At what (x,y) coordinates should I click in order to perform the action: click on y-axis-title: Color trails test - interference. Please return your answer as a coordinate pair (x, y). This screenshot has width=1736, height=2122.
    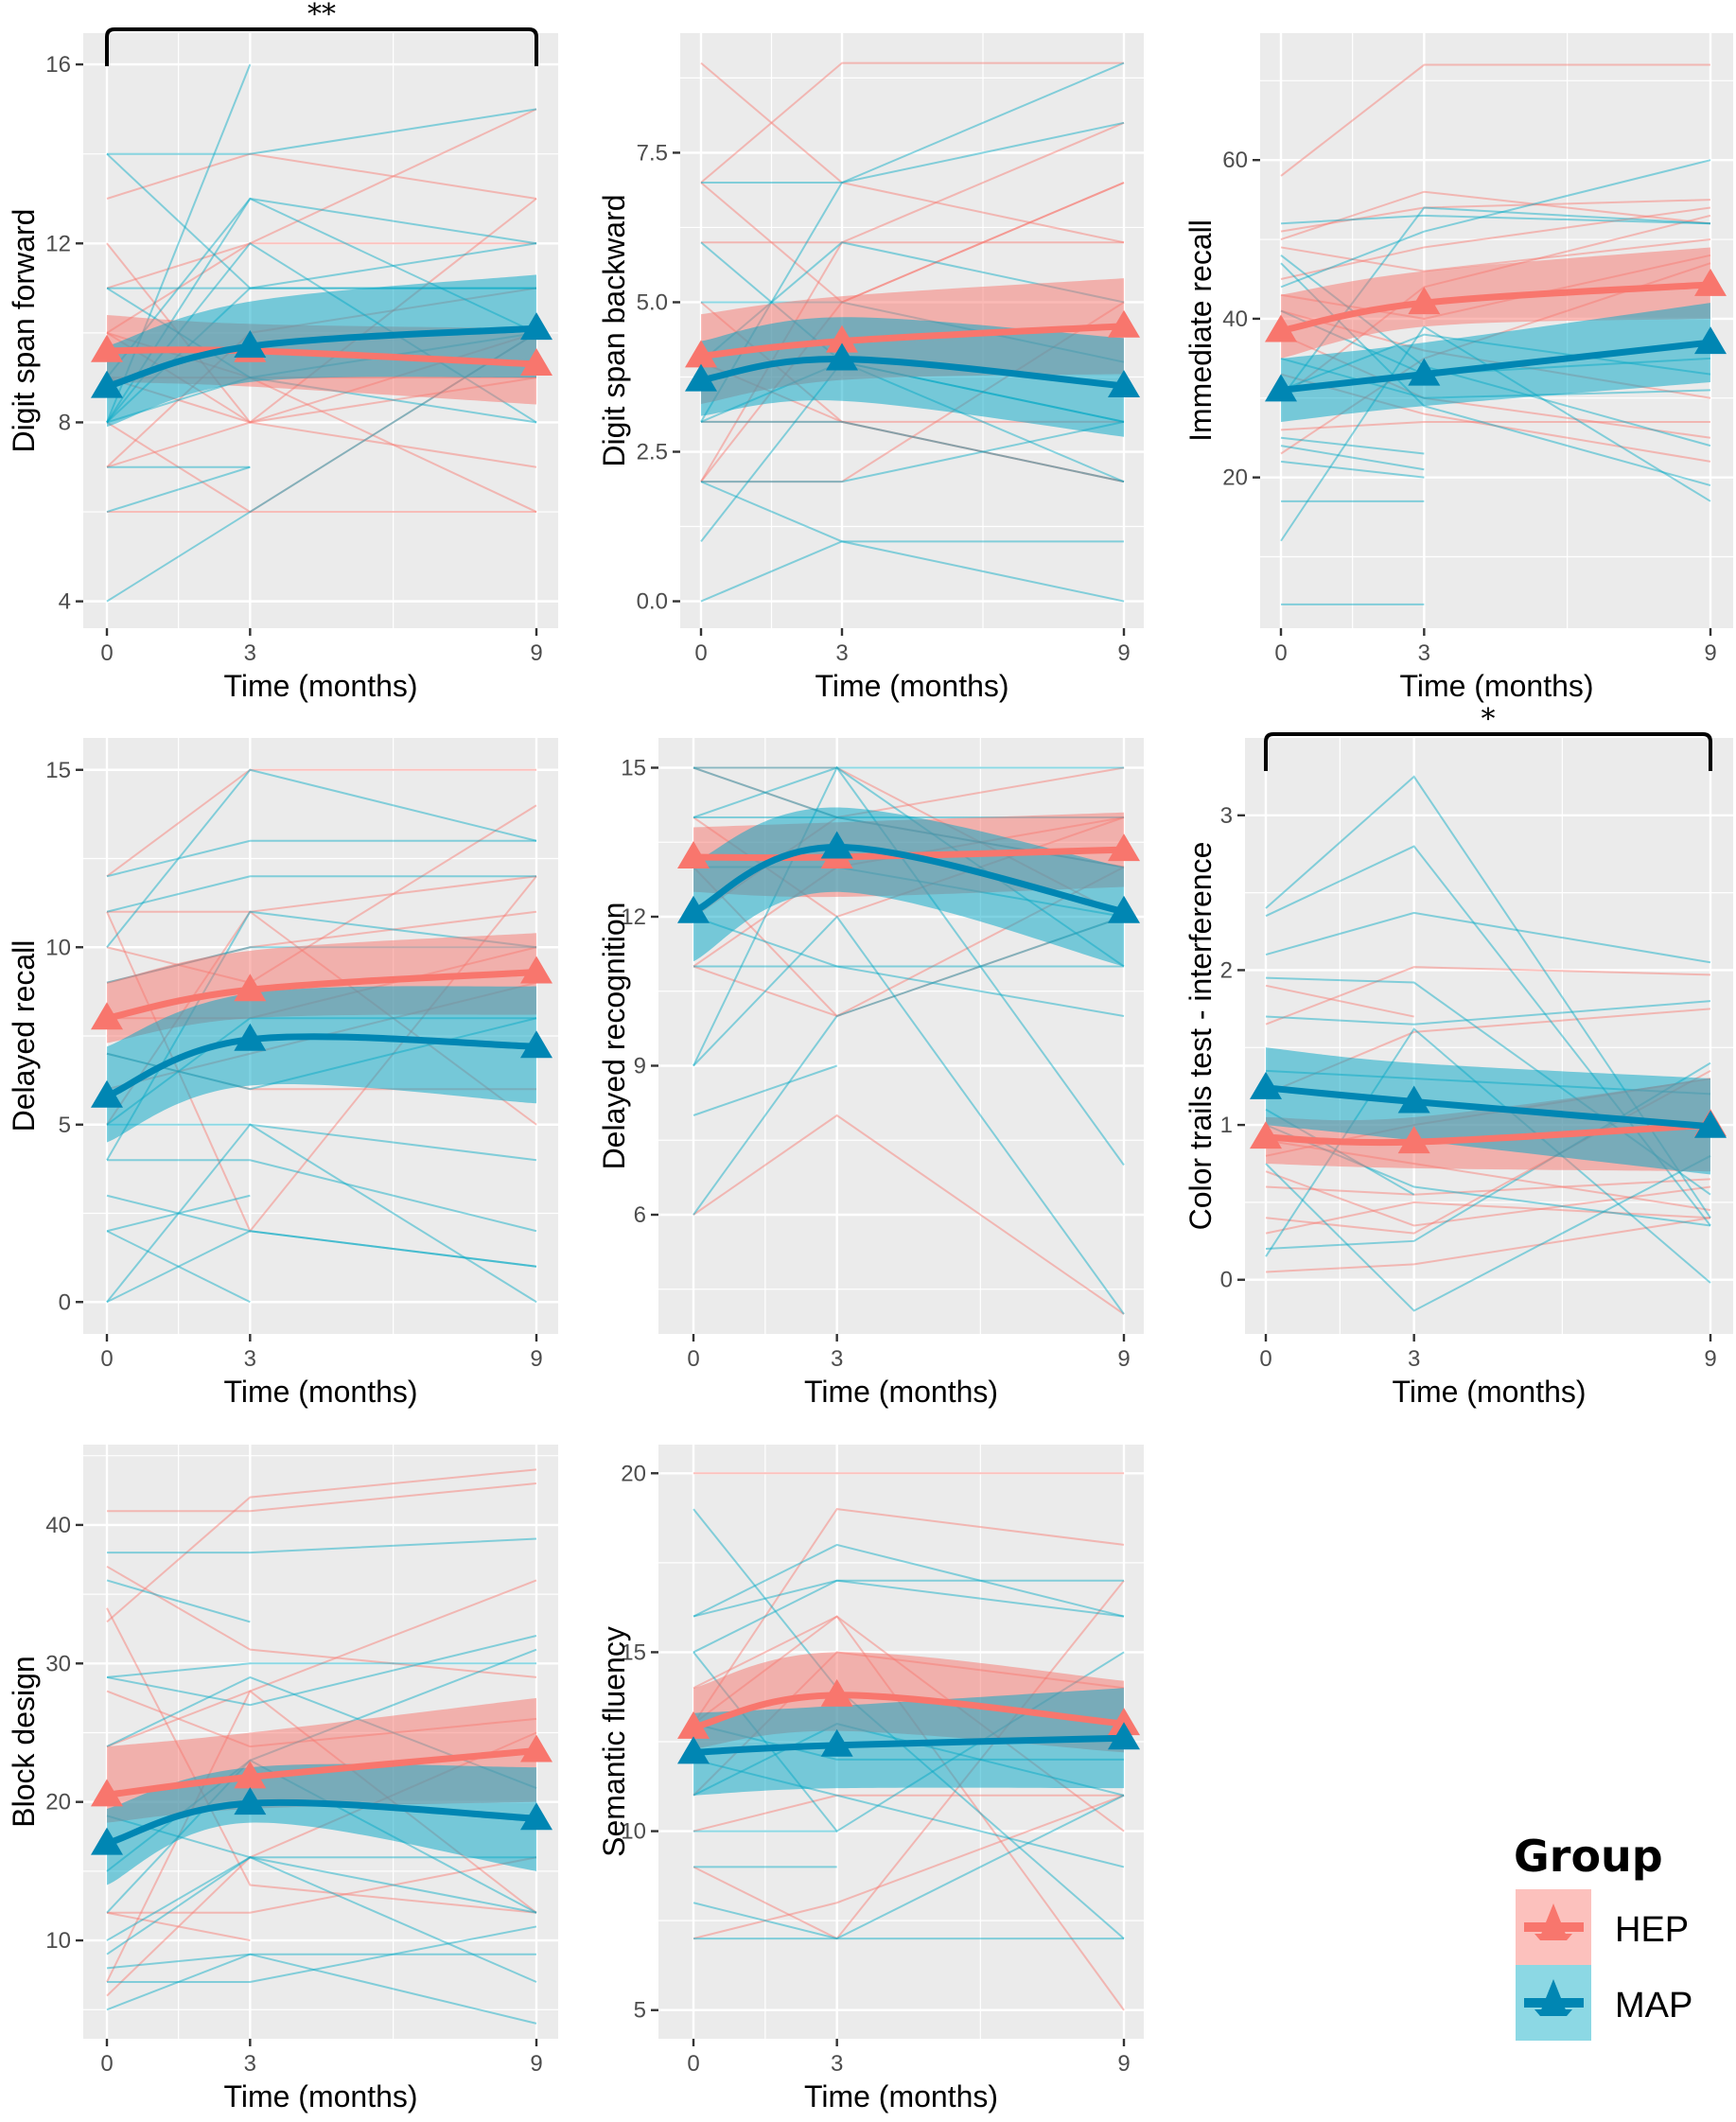
    Looking at the image, I should click on (1201, 1036).